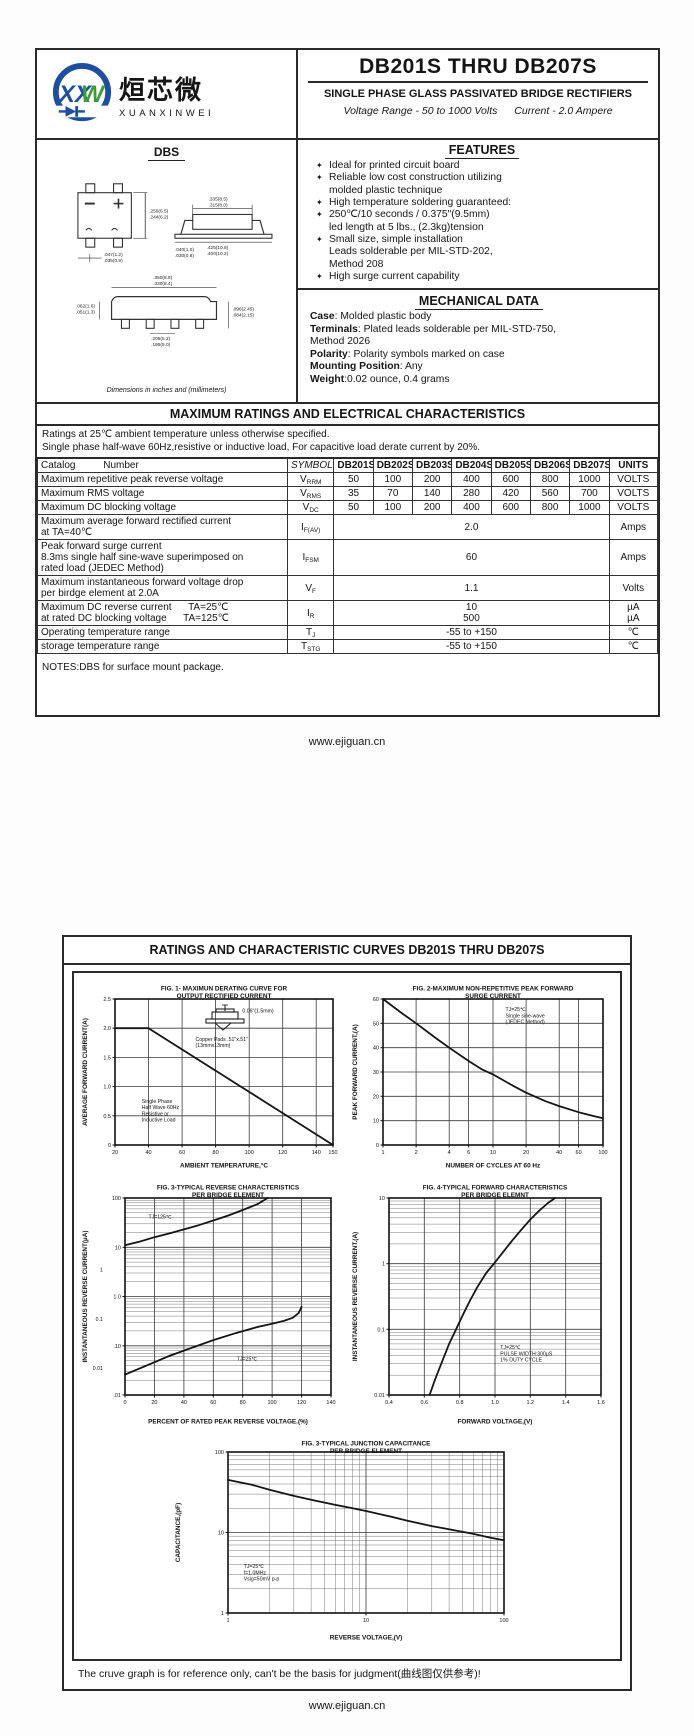 This screenshot has width=694, height=1736. Describe the element at coordinates (311, 557) in the screenshot. I see `symbol: IFSM` at that location.